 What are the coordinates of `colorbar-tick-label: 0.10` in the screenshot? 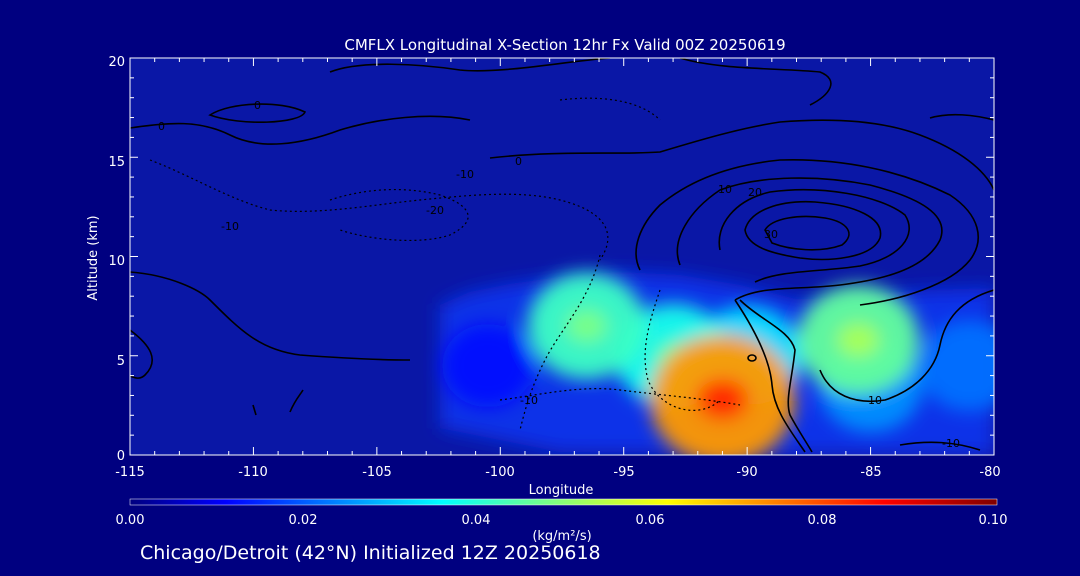 It's located at (993, 520).